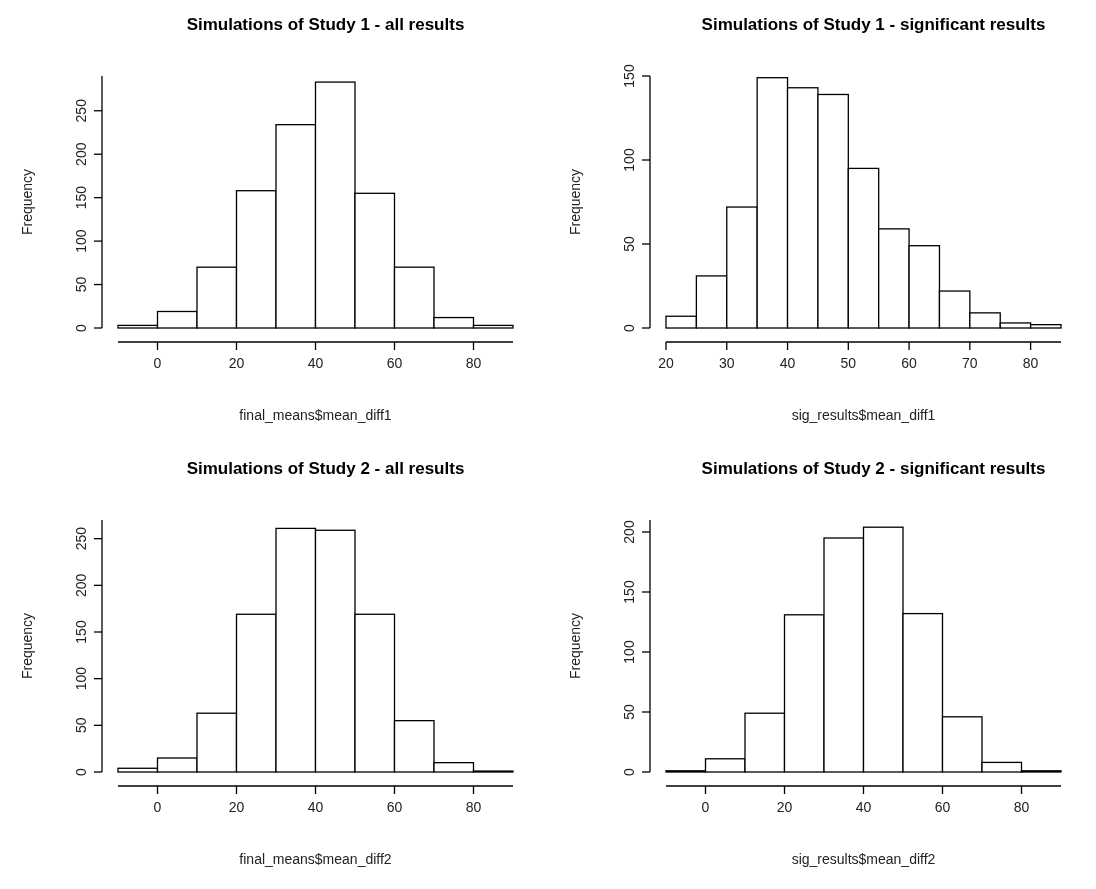  What do you see at coordinates (315, 415) in the screenshot?
I see `x-axis-title: final_means$mean_diff1` at bounding box center [315, 415].